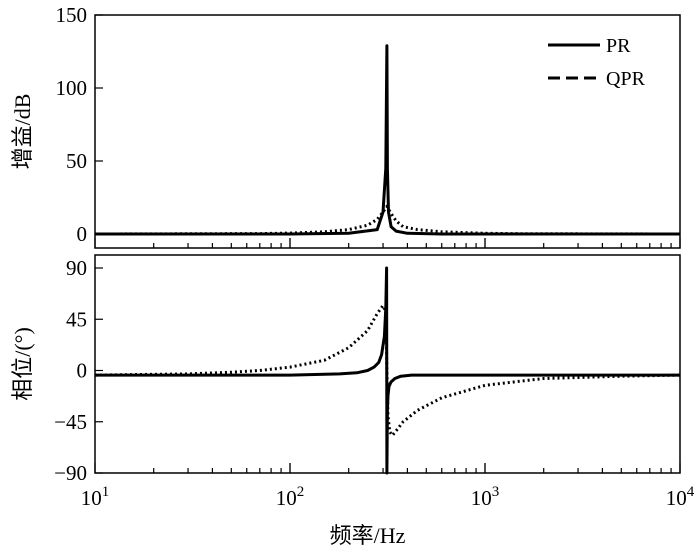 Image resolution: width=700 pixels, height=555 pixels. I want to click on x-tick-label: 10⁴, so click(680, 497).